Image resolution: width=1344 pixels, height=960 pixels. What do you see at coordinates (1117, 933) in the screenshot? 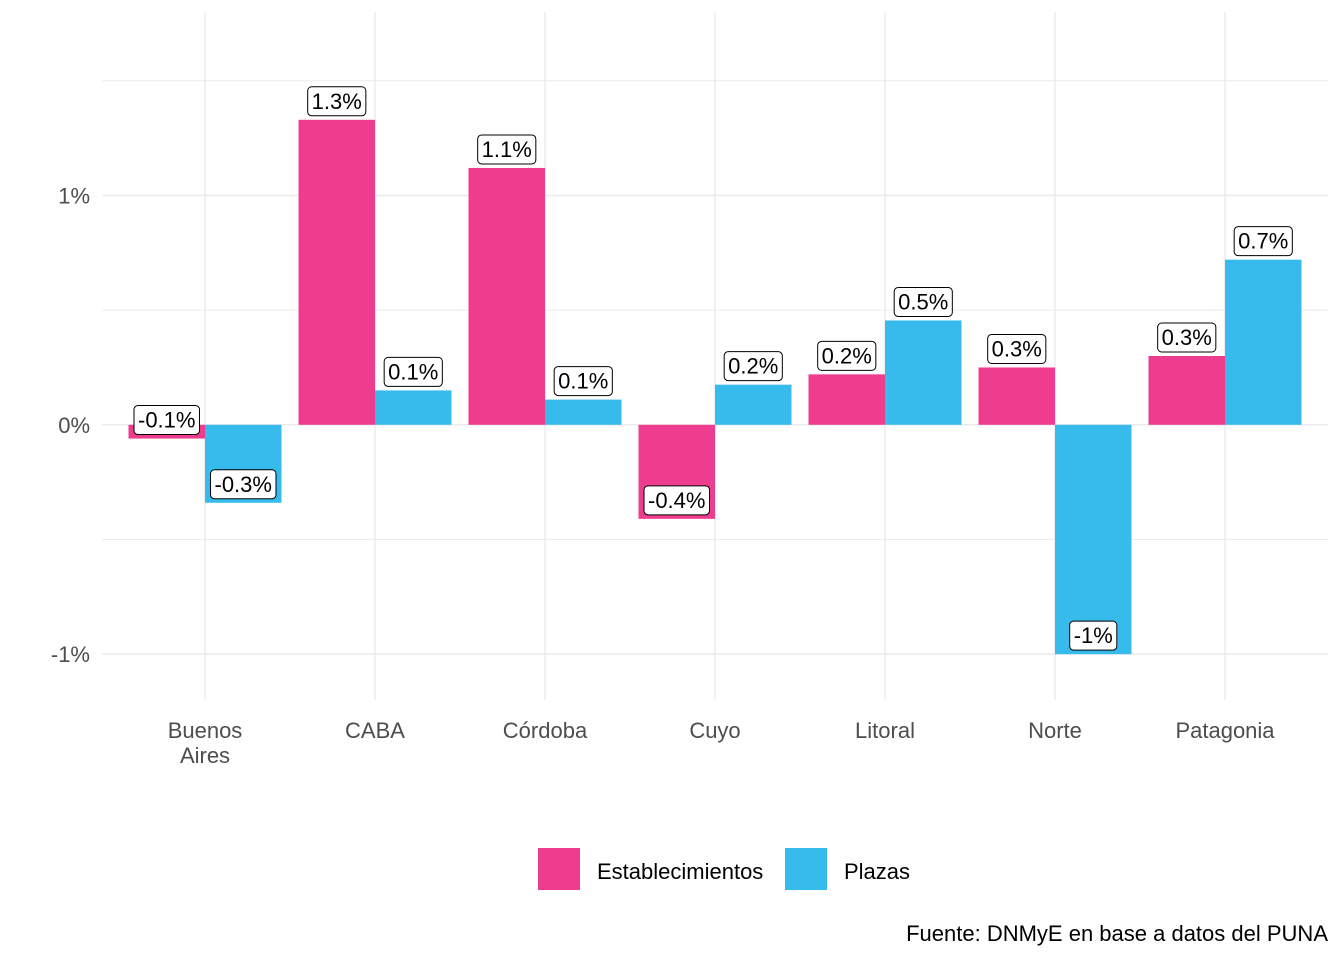
I see `caption: Fuente: DNMyE en base a datos del PUNA` at bounding box center [1117, 933].